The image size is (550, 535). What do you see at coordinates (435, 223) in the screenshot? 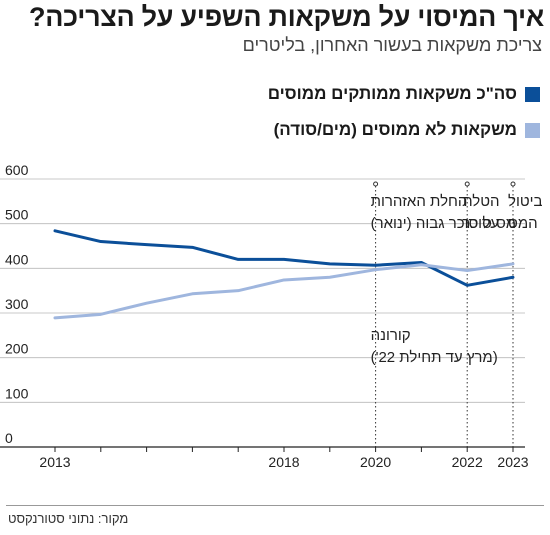
I see `annotation-text: על סוכר גבוה (ינואר)` at bounding box center [435, 223].